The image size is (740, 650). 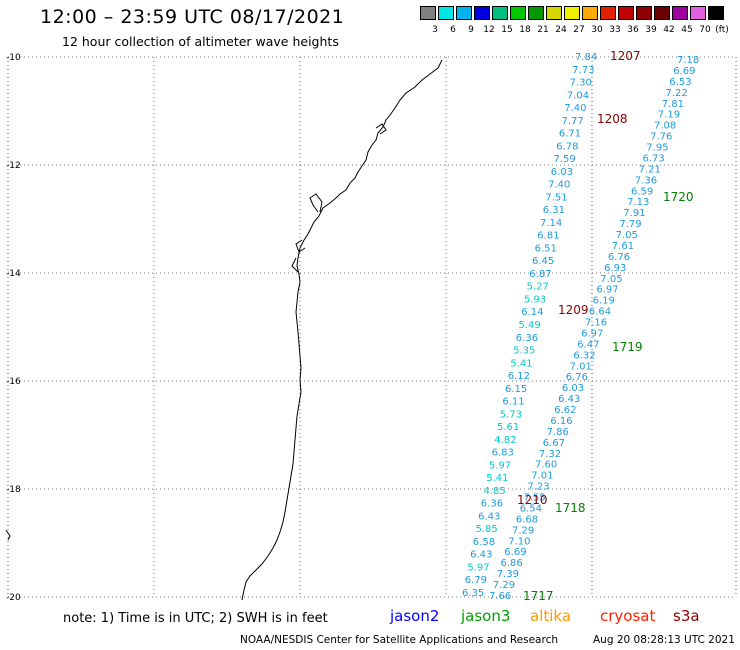 I want to click on wave-height-value: 6.12, so click(x=519, y=376).